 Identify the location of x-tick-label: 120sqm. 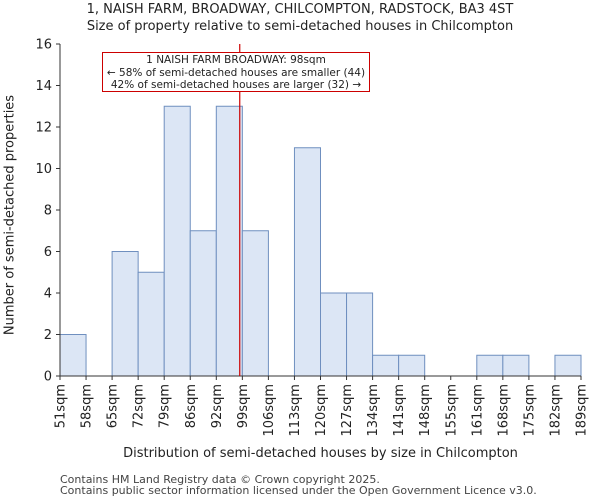
(321, 410).